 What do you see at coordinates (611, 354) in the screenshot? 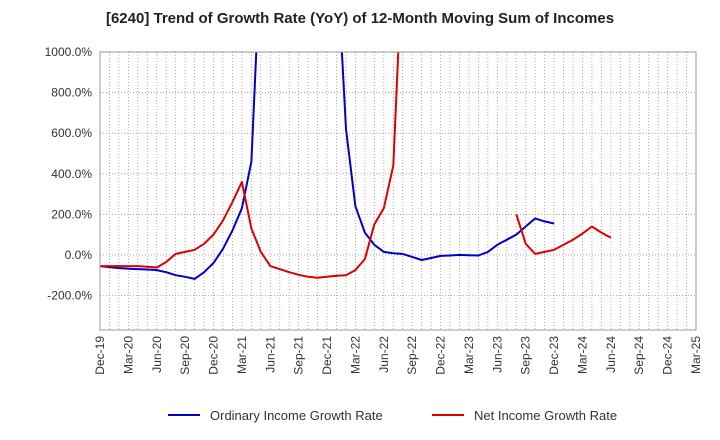
I see `x-tick-label: Jun-24` at bounding box center [611, 354].